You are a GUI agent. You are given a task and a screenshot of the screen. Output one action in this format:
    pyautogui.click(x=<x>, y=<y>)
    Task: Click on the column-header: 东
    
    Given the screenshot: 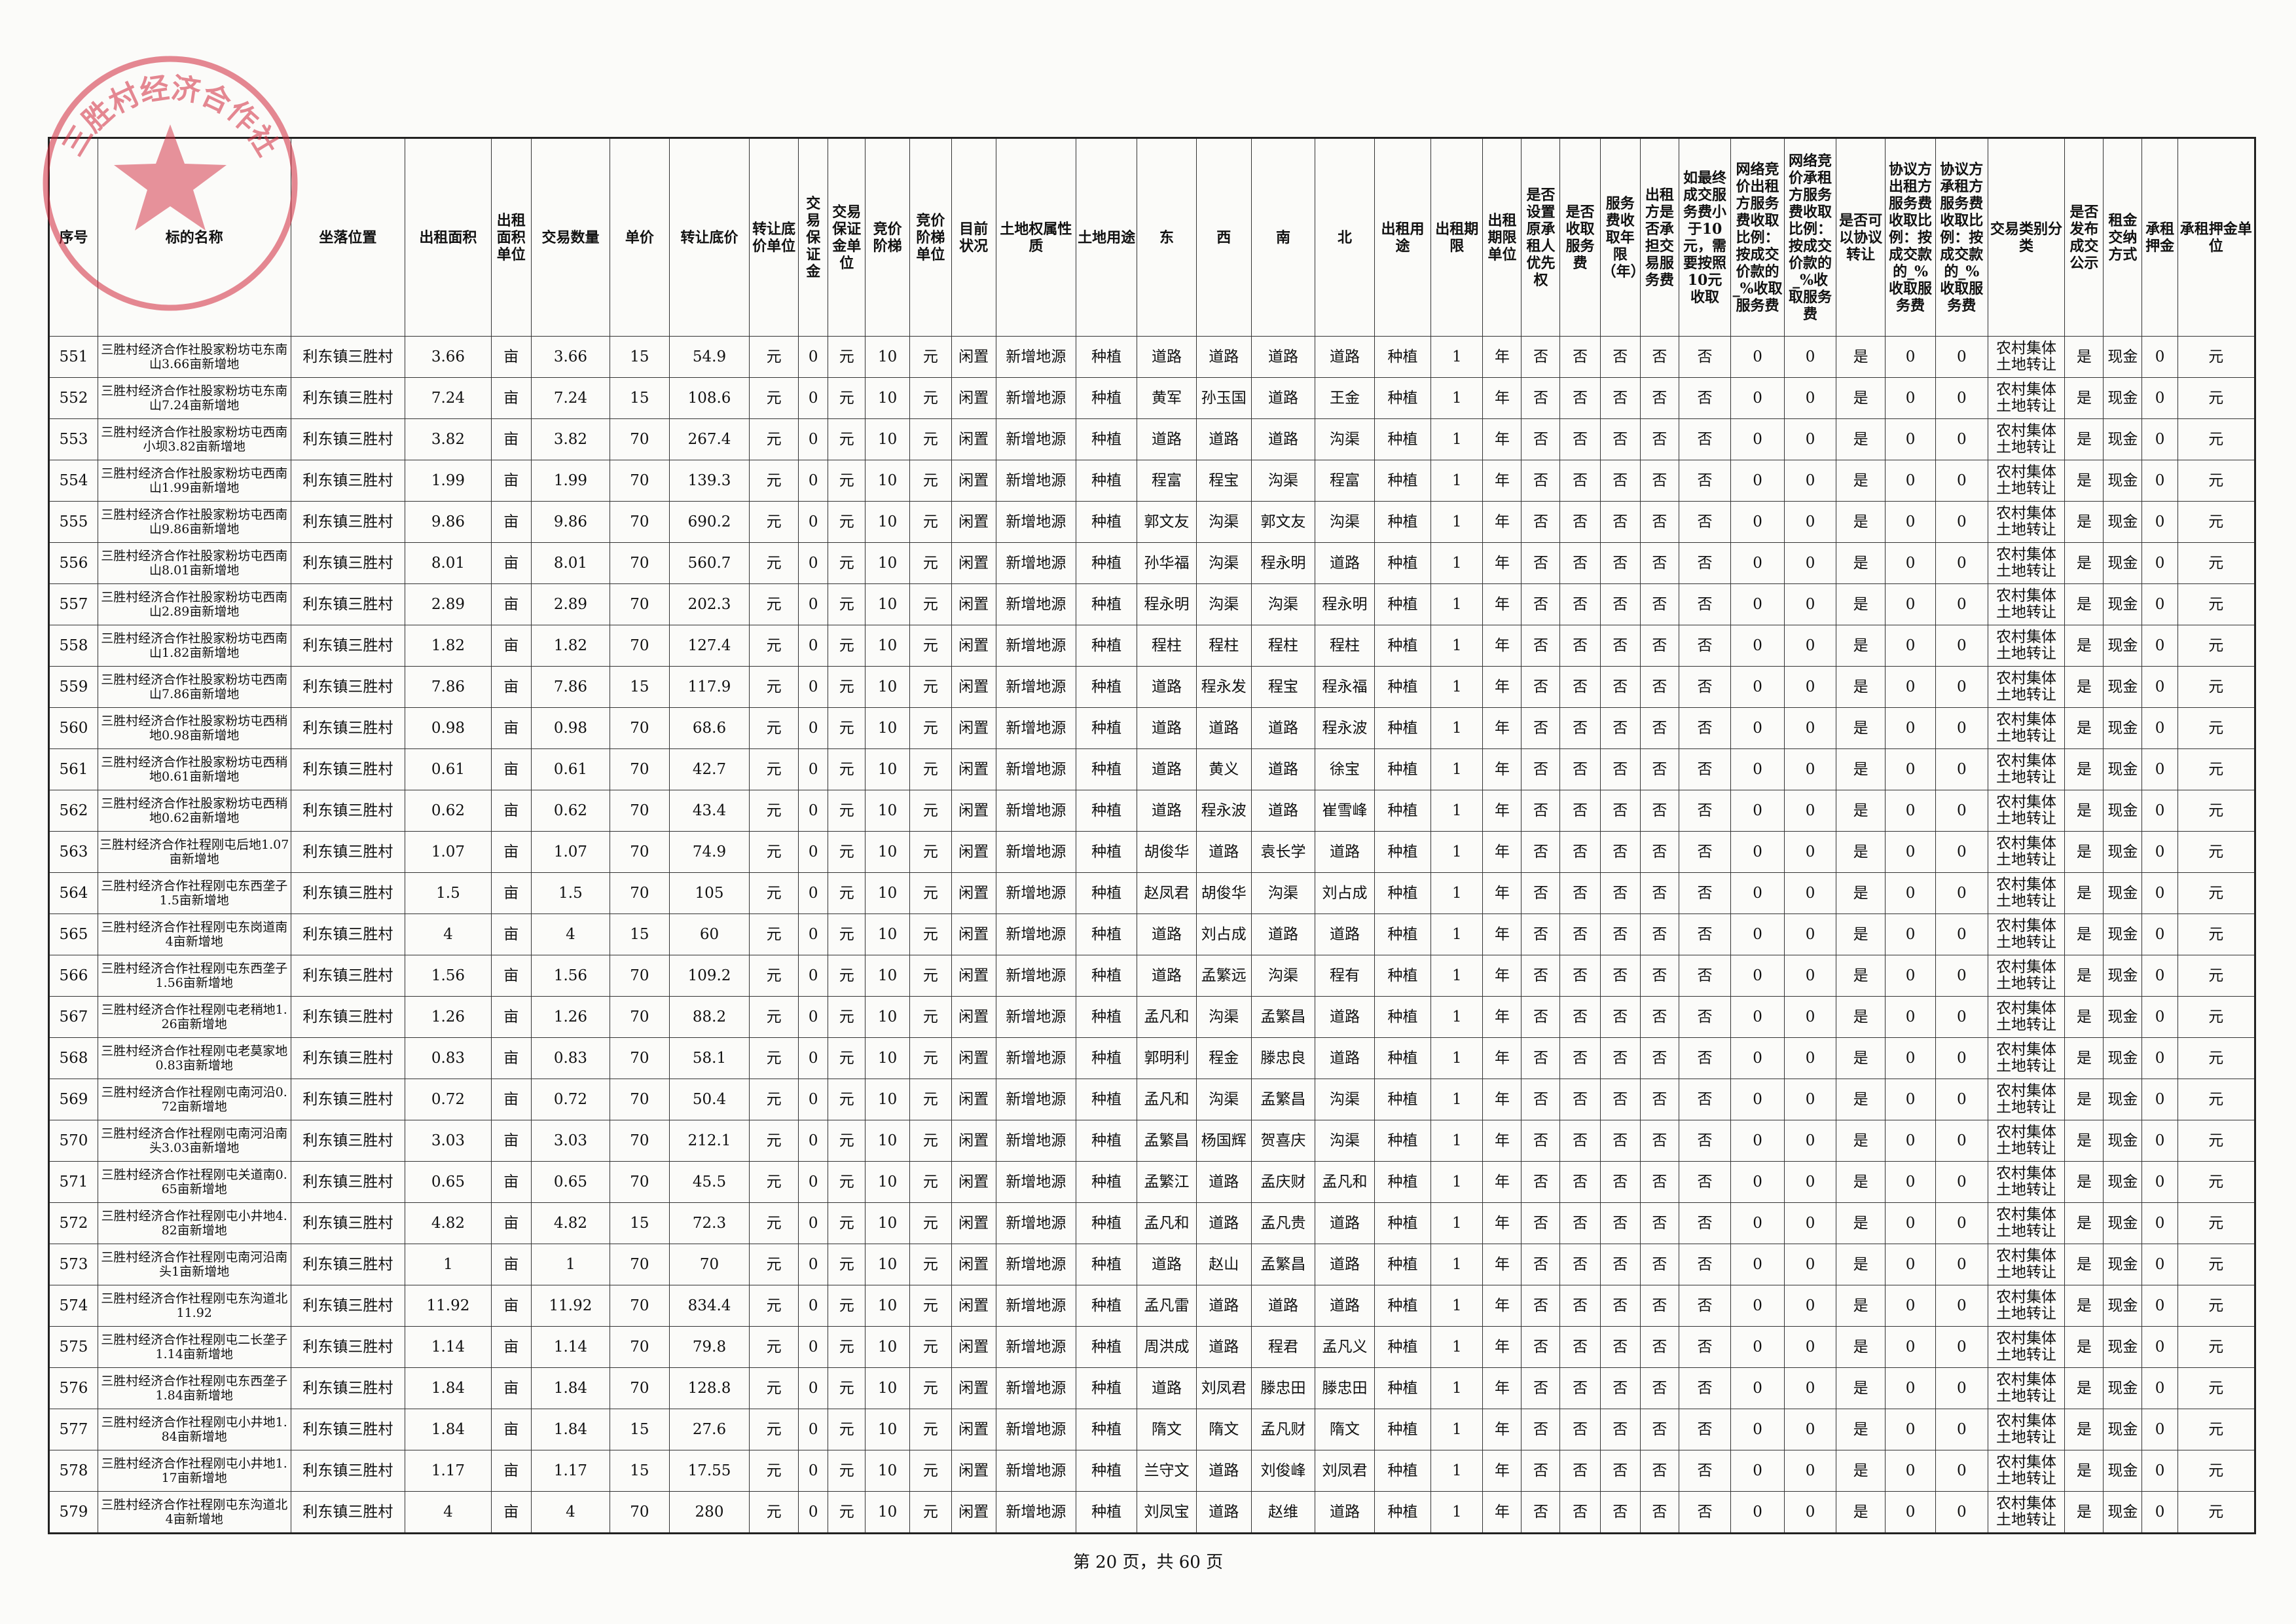 What is the action you would take?
    pyautogui.click(x=1167, y=237)
    